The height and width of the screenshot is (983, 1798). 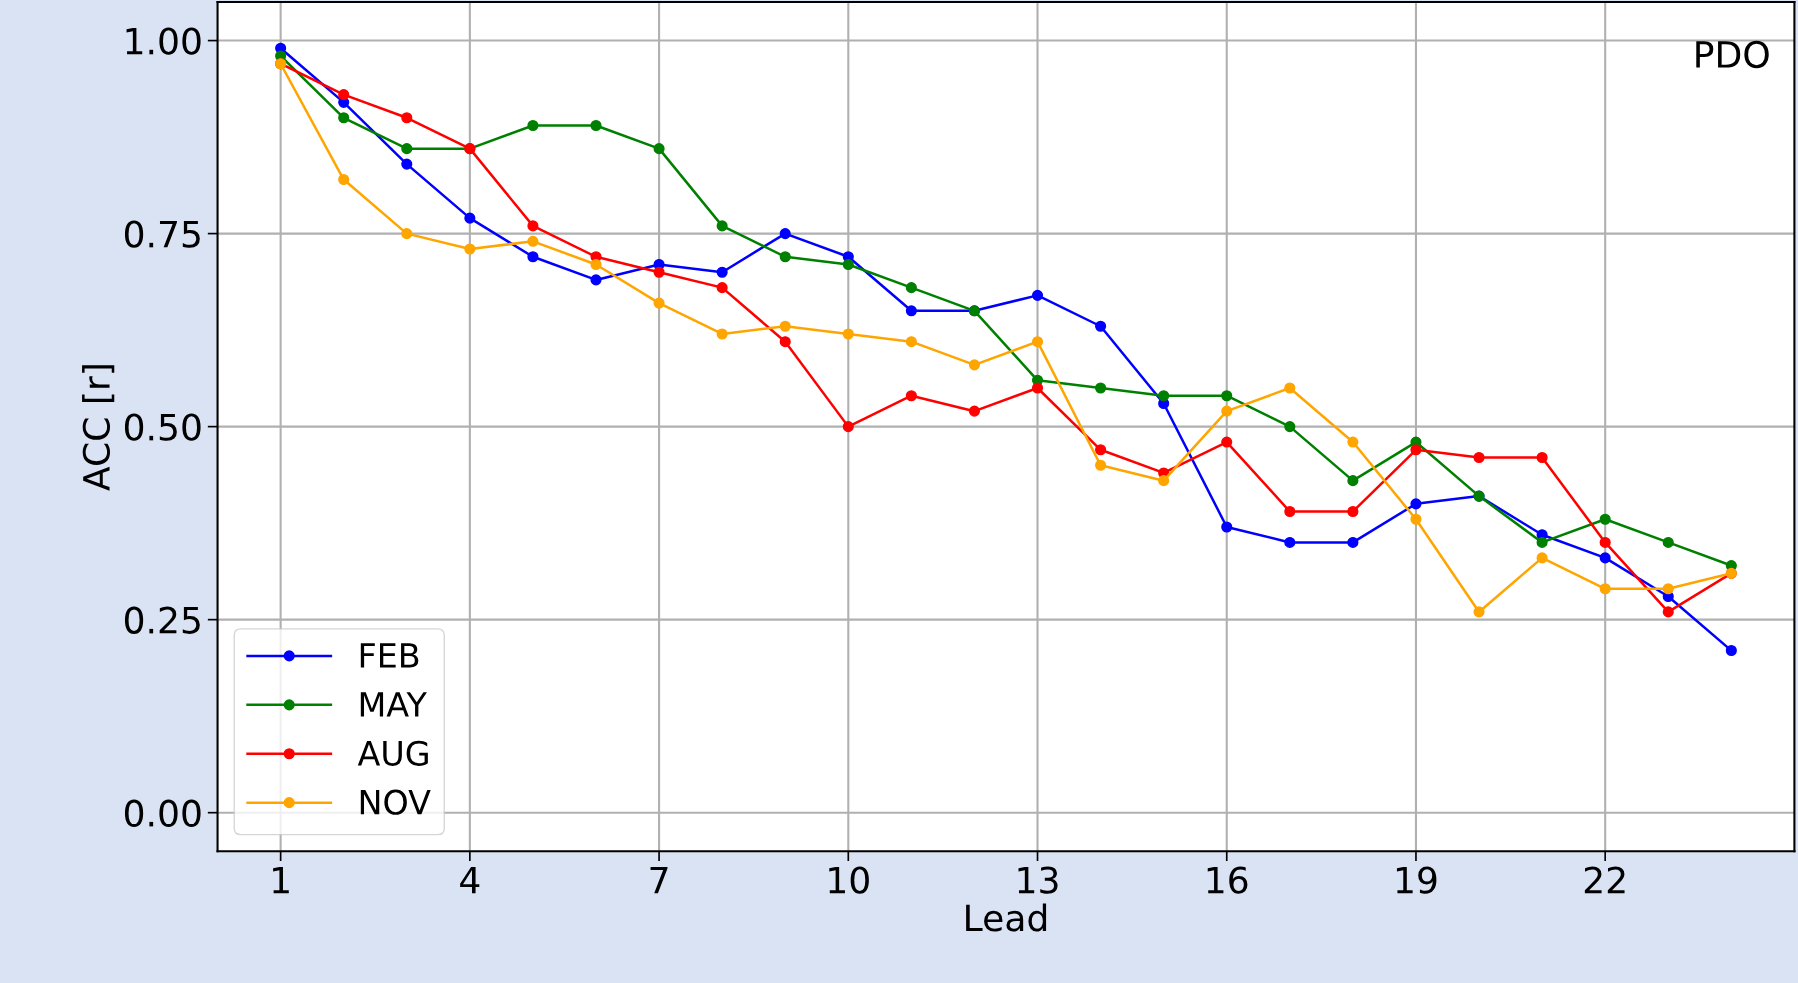 I want to click on x-tick-label: 19, so click(x=1416, y=880).